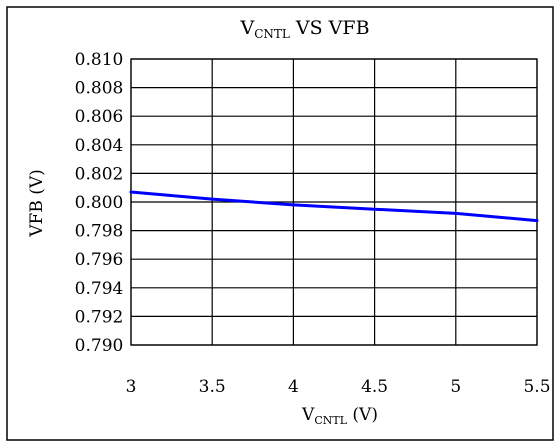  Describe the element at coordinates (99, 289) in the screenshot. I see `y-tick-label: 0.794` at that location.